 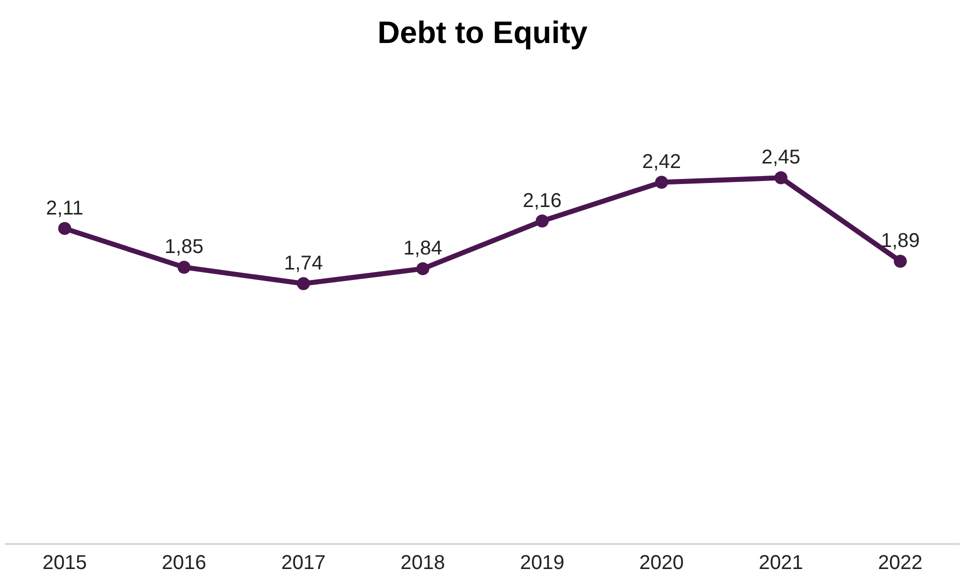 What do you see at coordinates (780, 157) in the screenshot?
I see `data-label: 2,45` at bounding box center [780, 157].